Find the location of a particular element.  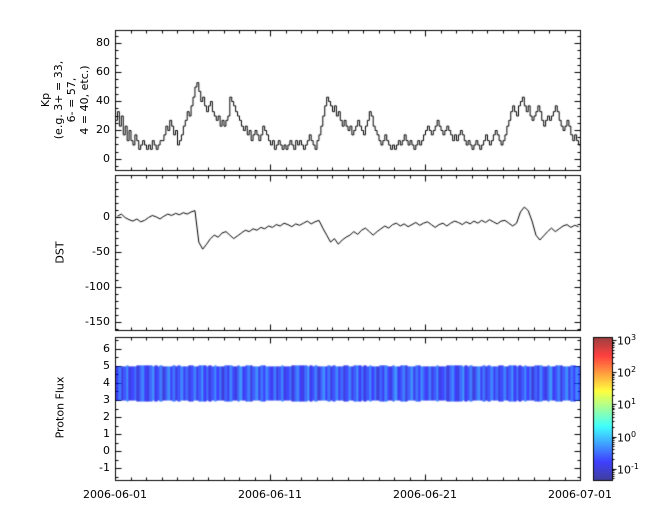

y-tick-label: 1 is located at coordinates (106, 433).